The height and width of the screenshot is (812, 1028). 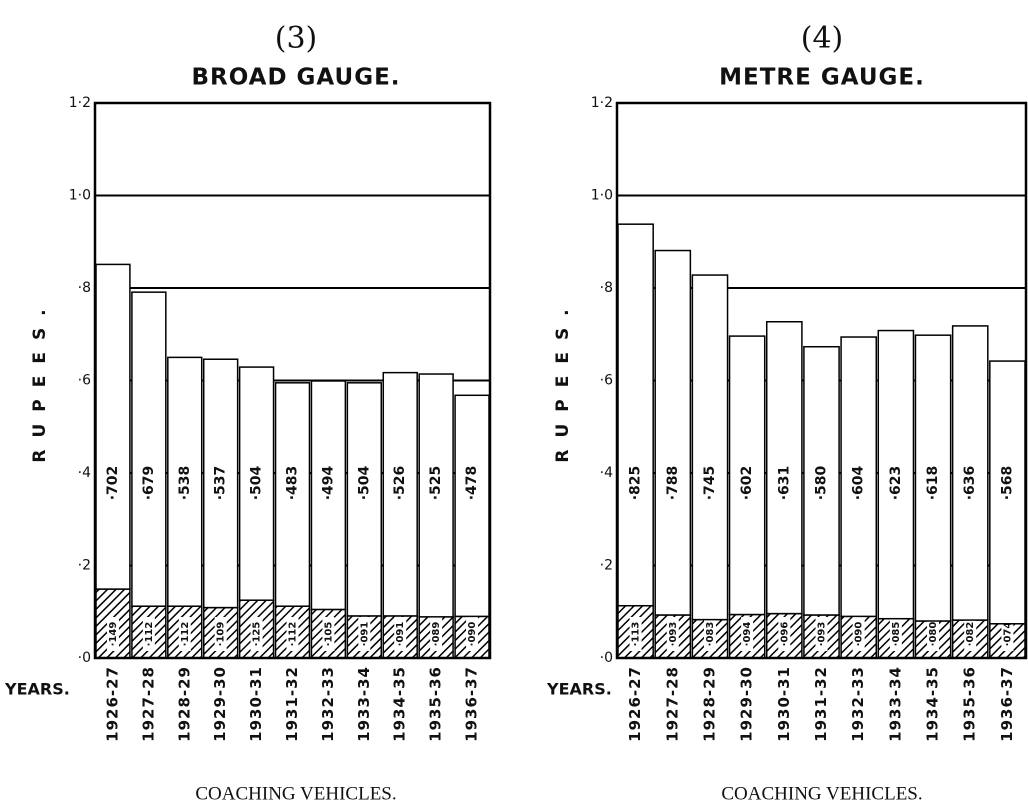 I want to click on value-label: ·094, so click(x=747, y=634).